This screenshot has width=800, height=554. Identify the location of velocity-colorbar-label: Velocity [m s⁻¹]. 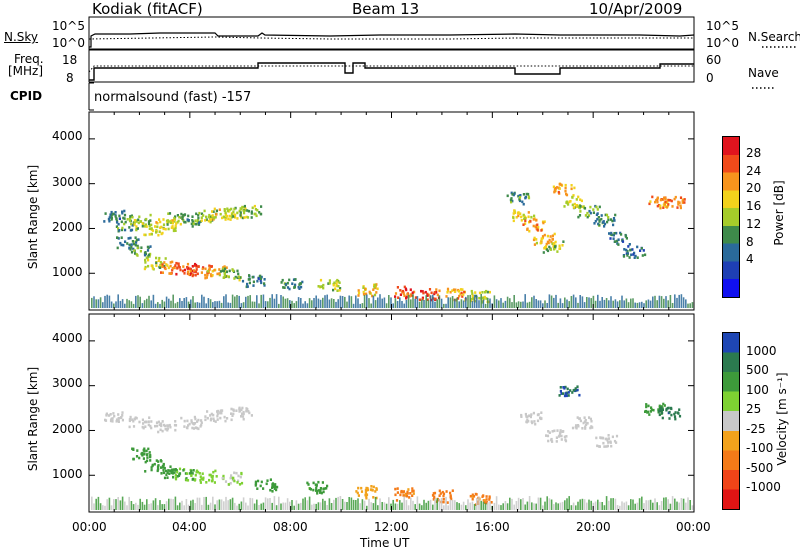
(782, 419).